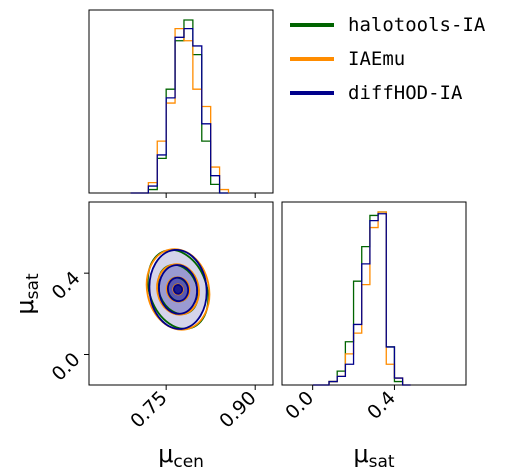 Image resolution: width=510 pixels, height=475 pixels. What do you see at coordinates (377, 59) in the screenshot?
I see `legend-label: IAEmu` at bounding box center [377, 59].